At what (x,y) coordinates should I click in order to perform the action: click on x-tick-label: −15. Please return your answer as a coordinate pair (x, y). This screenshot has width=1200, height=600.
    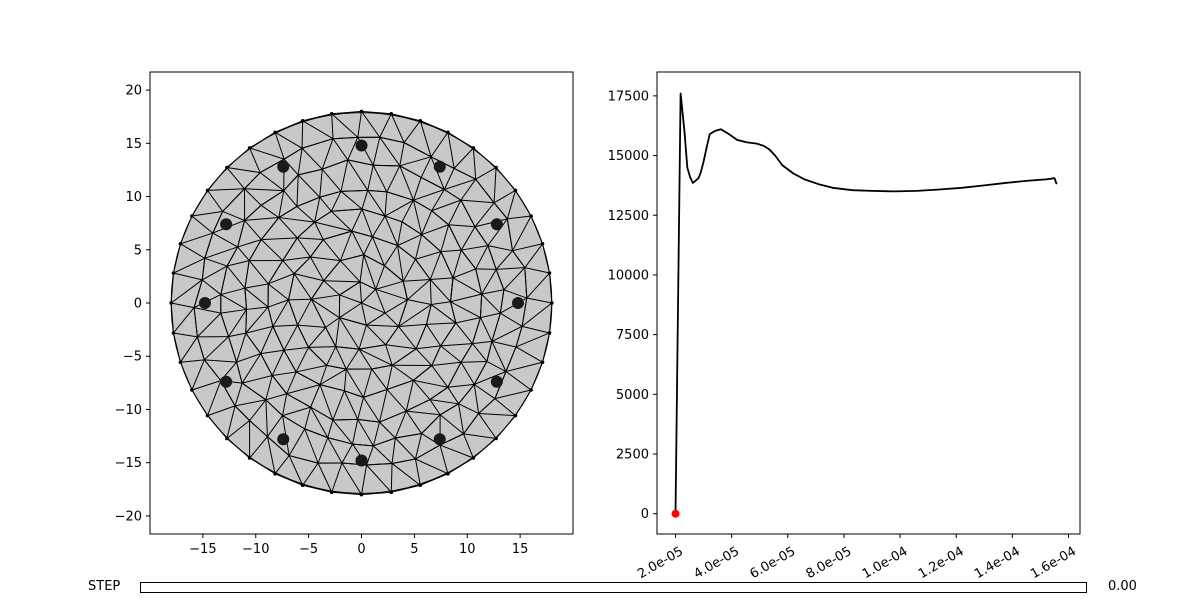
    Looking at the image, I should click on (202, 549).